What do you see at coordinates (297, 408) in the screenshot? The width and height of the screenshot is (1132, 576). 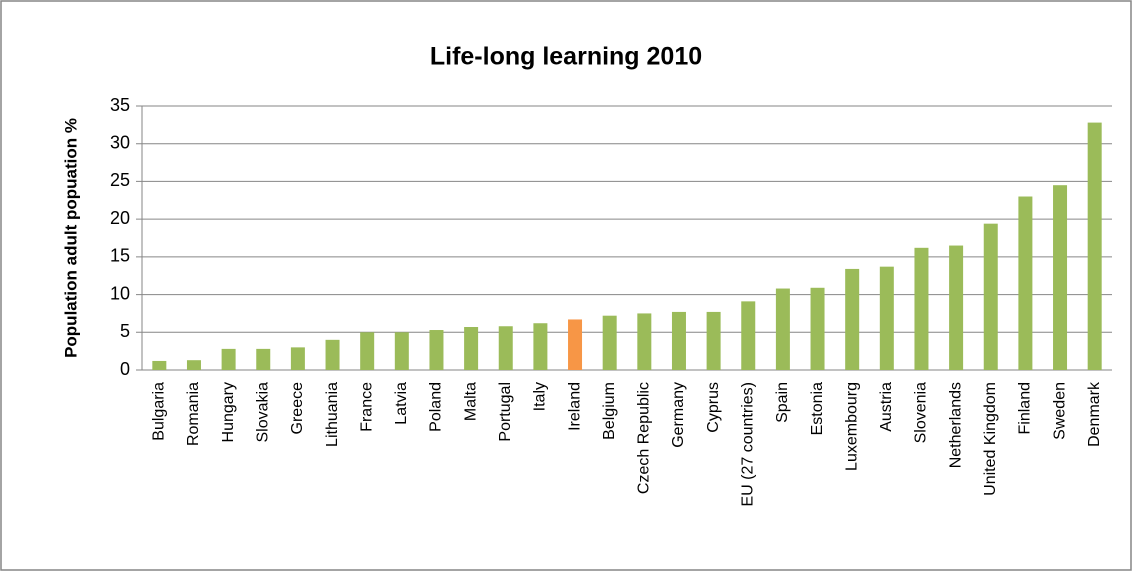 I see `x-tick-label: Greece` at bounding box center [297, 408].